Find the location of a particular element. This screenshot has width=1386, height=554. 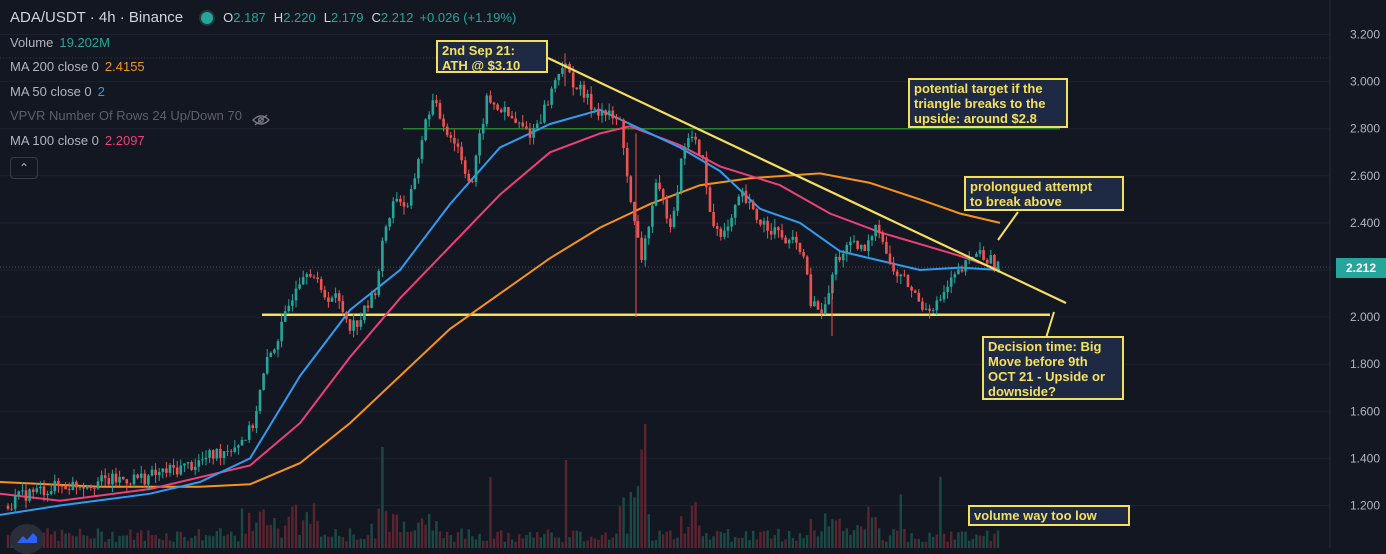

price-tick-label: 3.200 is located at coordinates (1365, 35).